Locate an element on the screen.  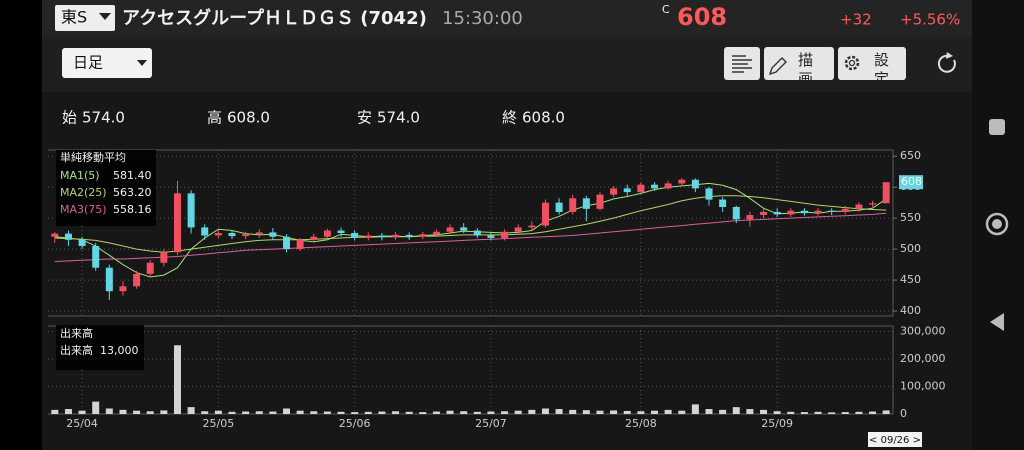
y-tick-label: 400 is located at coordinates (910, 310).